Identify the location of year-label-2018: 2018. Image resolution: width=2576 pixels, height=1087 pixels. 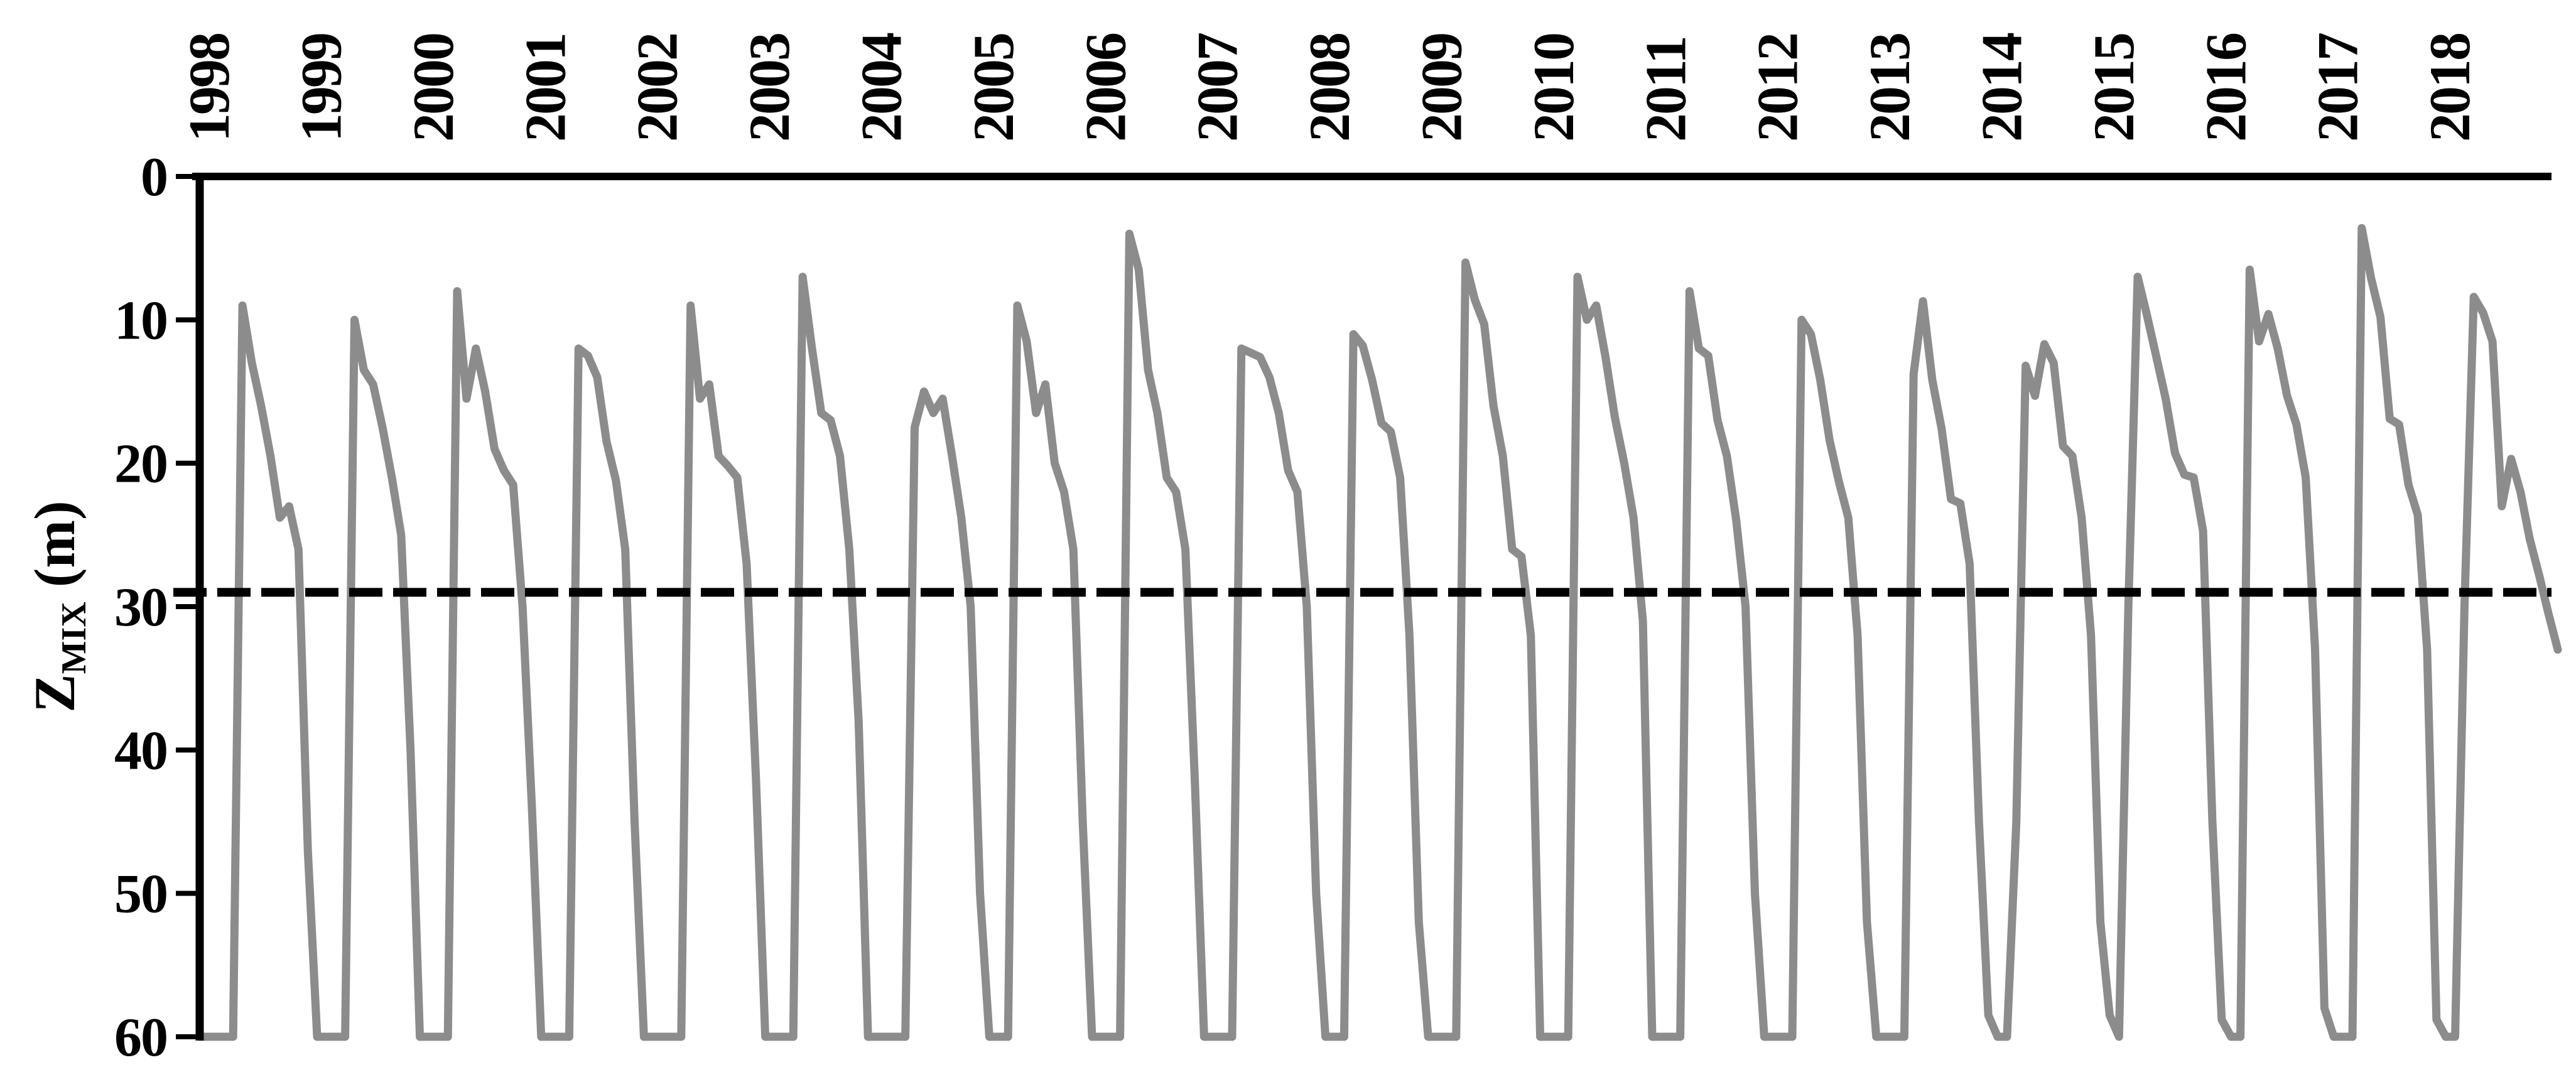
(2450, 88).